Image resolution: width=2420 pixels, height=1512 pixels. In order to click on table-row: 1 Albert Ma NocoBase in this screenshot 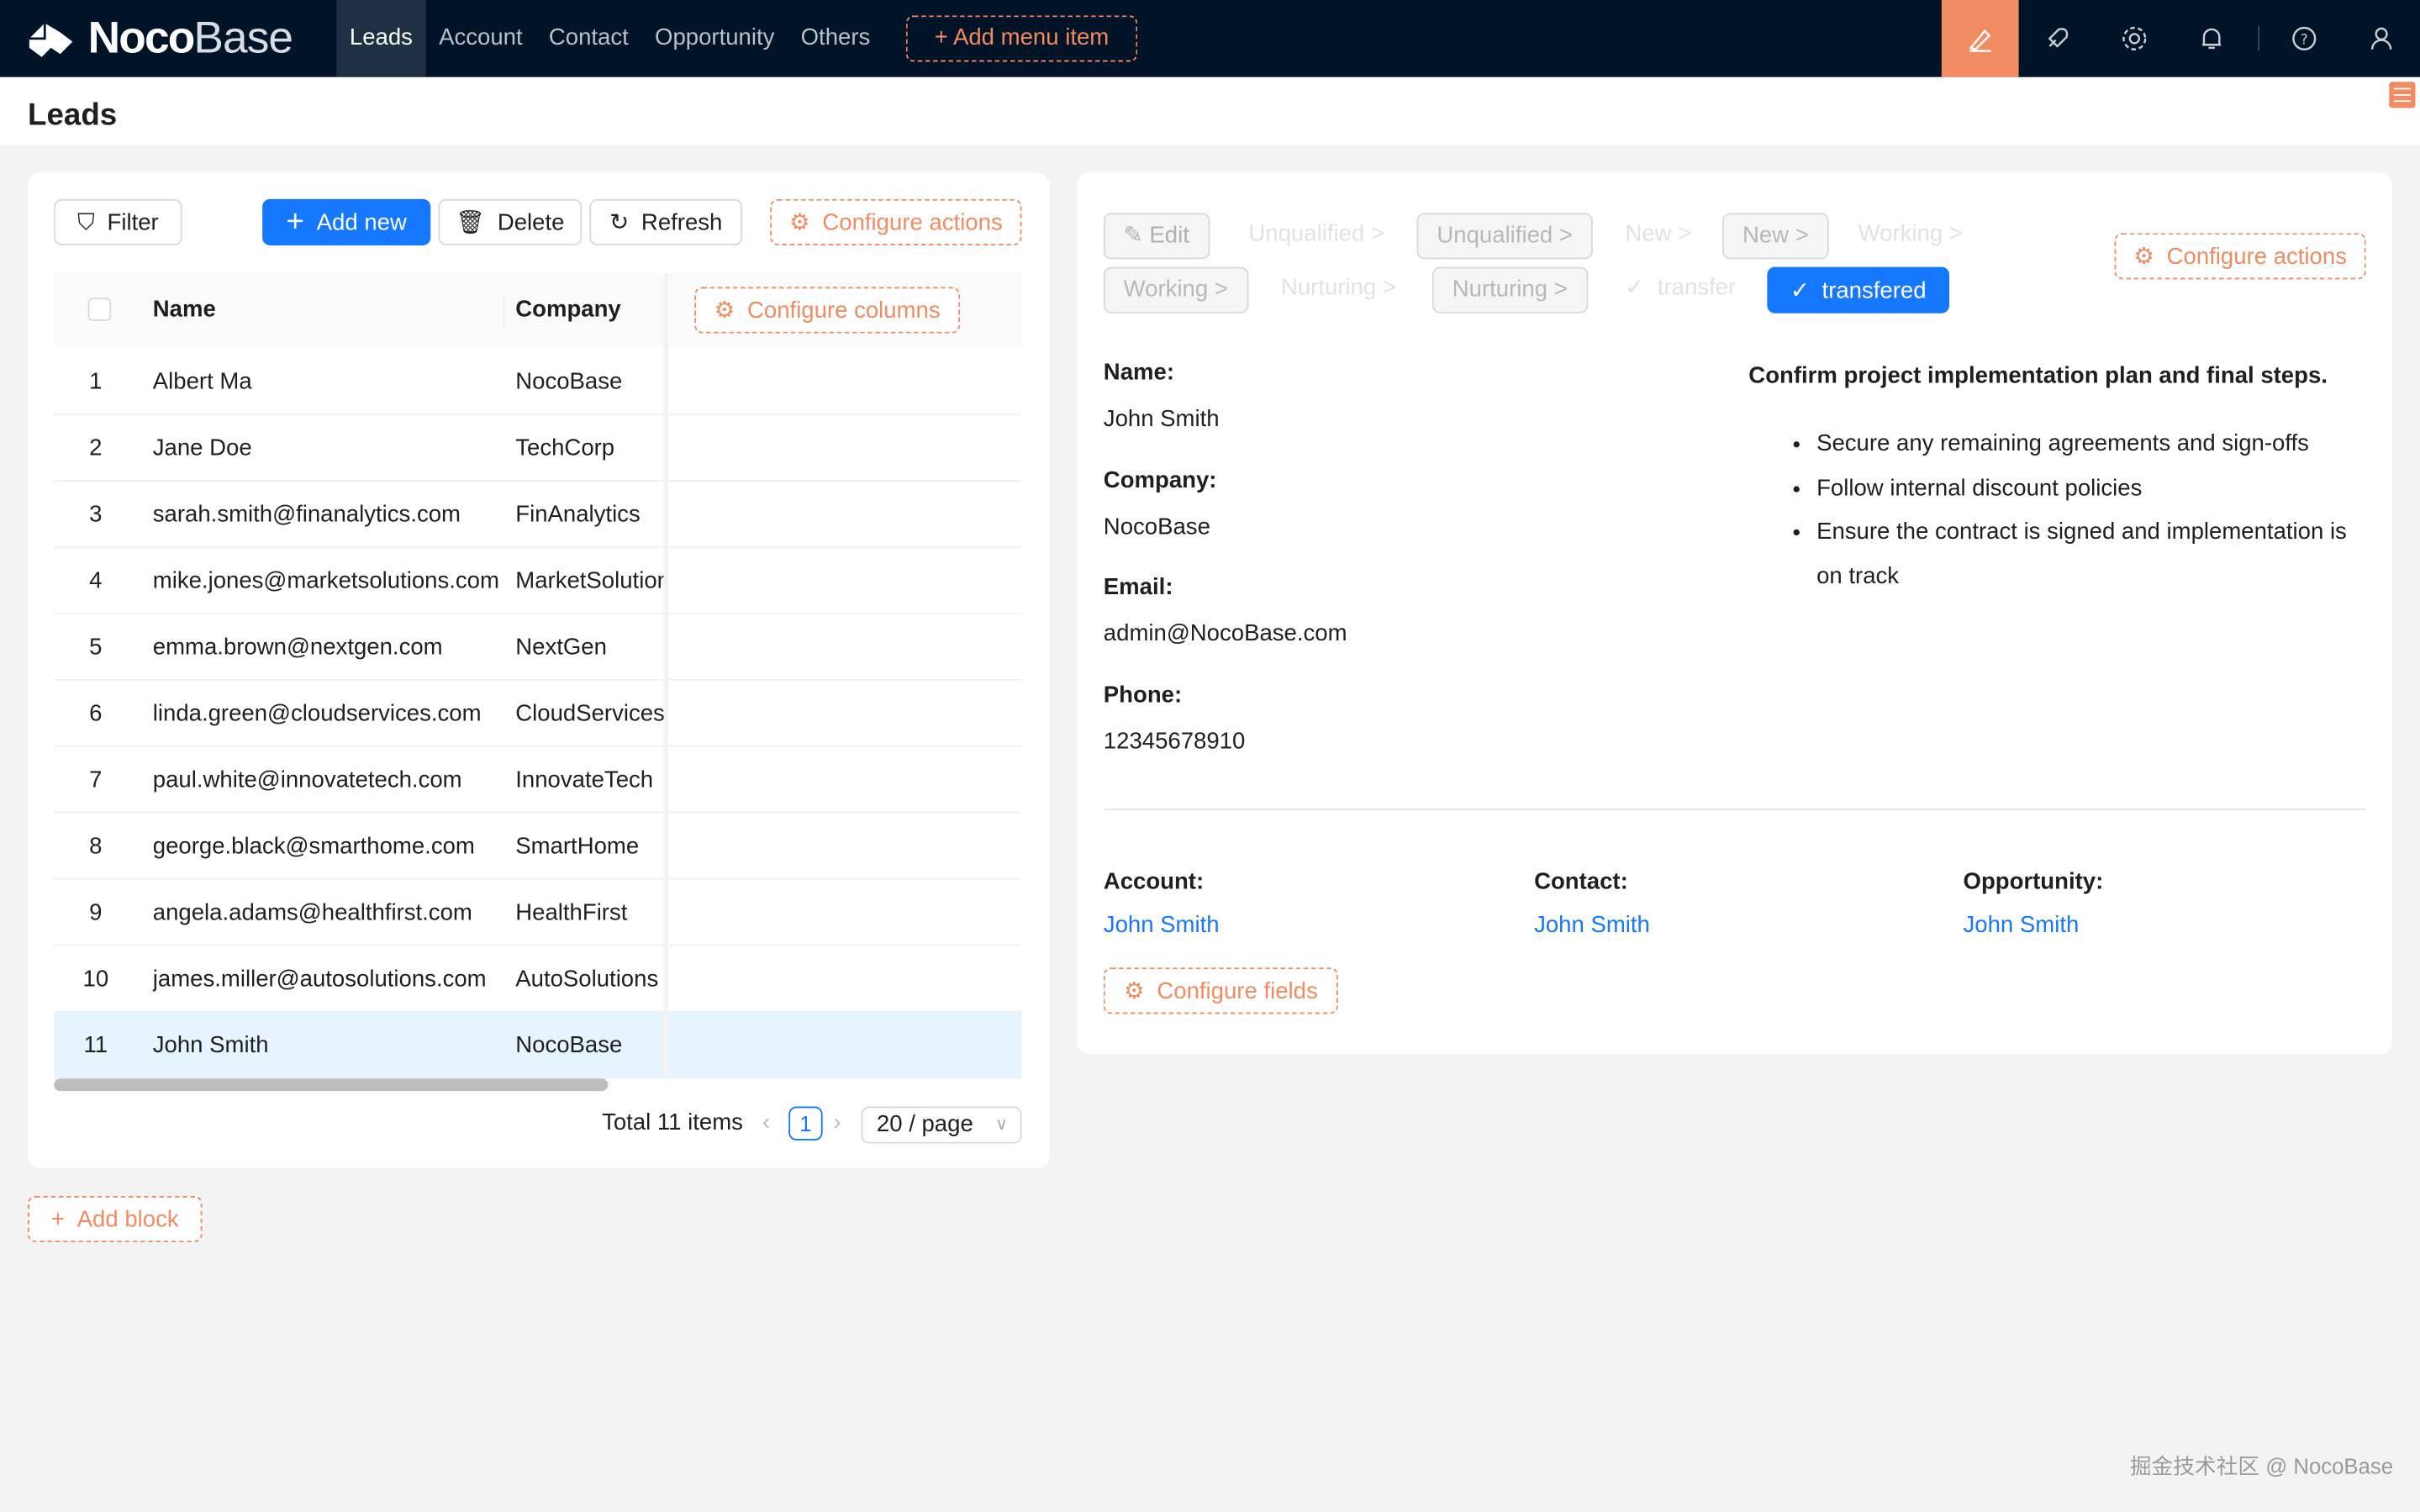, I will do `click(538, 382)`.